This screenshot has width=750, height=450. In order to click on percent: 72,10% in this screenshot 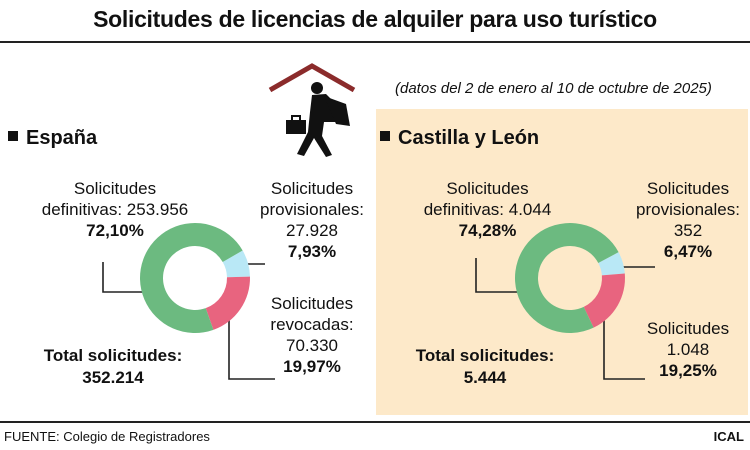, I will do `click(115, 230)`.